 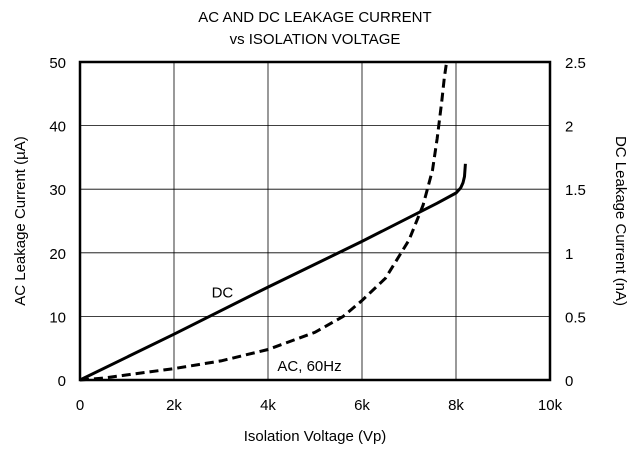 I want to click on x-tick-label: 6k, so click(x=362, y=405).